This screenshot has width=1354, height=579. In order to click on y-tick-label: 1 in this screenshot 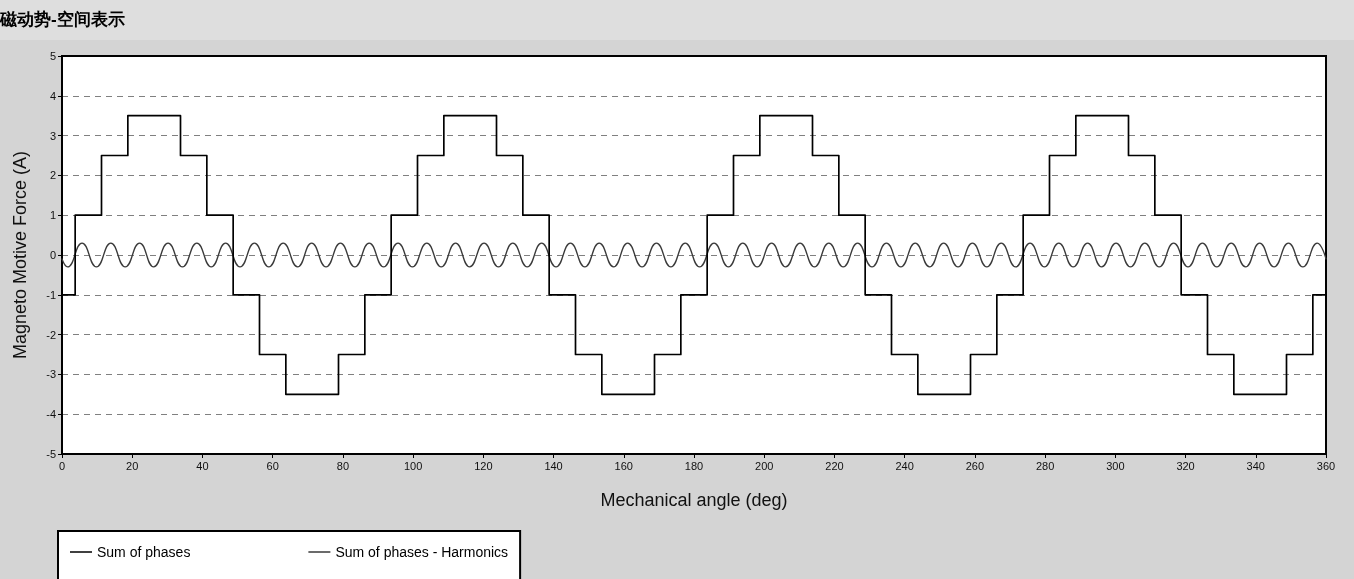, I will do `click(52, 215)`.